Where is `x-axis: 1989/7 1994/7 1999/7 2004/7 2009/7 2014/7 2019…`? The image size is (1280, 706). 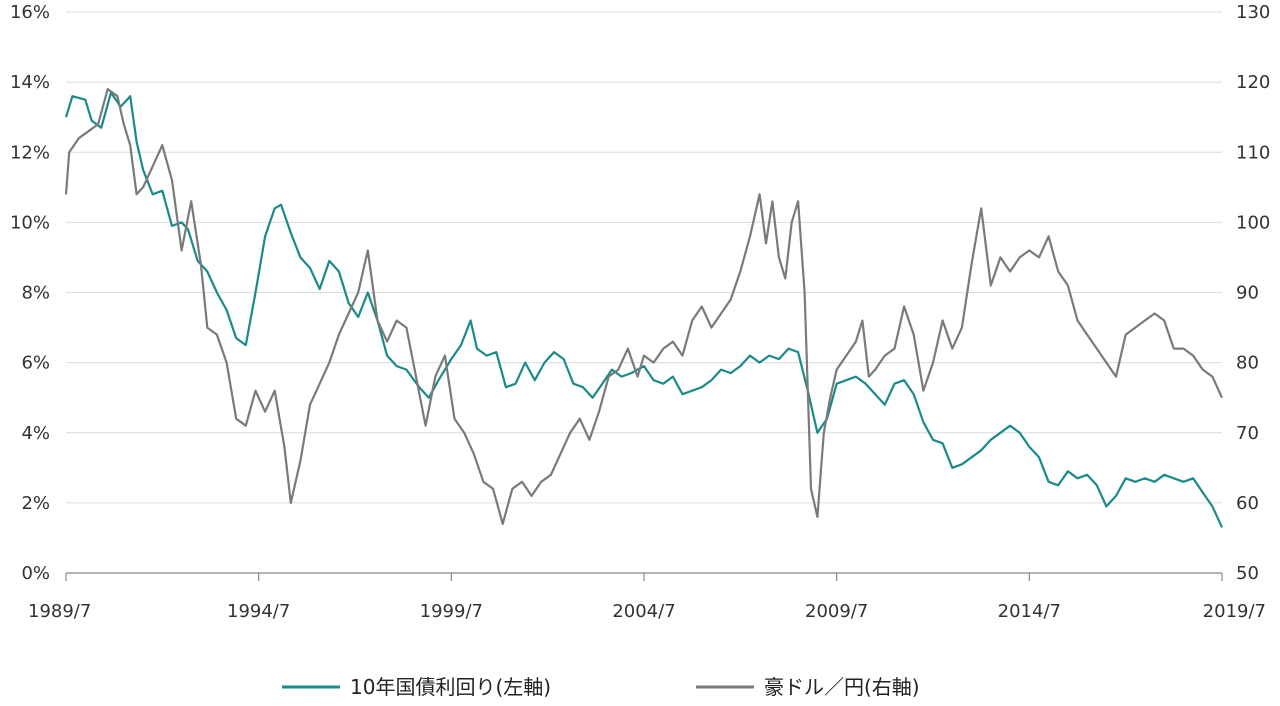
x-axis: 1989/7 1994/7 1999/7 2004/7 2009/7 2014/7 2019… is located at coordinates (647, 597).